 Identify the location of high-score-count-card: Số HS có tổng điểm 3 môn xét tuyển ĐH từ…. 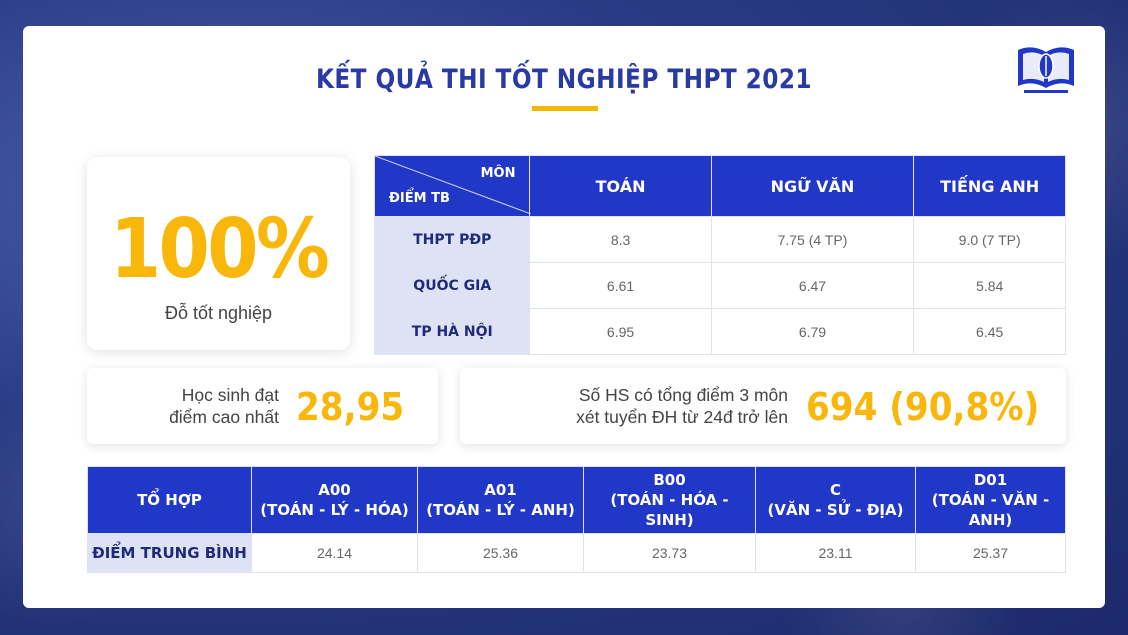
(763, 406).